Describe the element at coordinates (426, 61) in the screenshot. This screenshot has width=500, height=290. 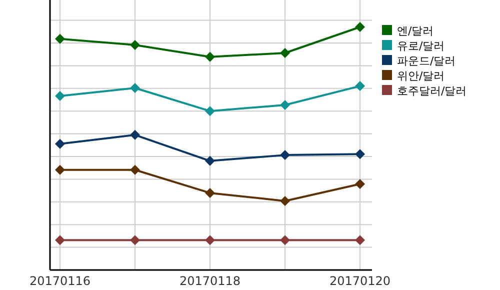
I see `legend-label: 파운드/달러` at that location.